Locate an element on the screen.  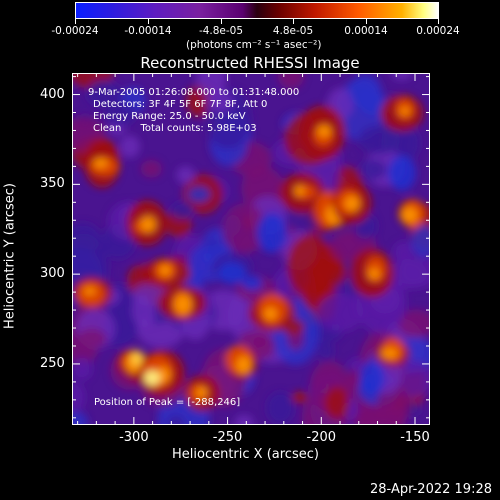
colorbar-tick-label: 0.00014 is located at coordinates (366, 31).